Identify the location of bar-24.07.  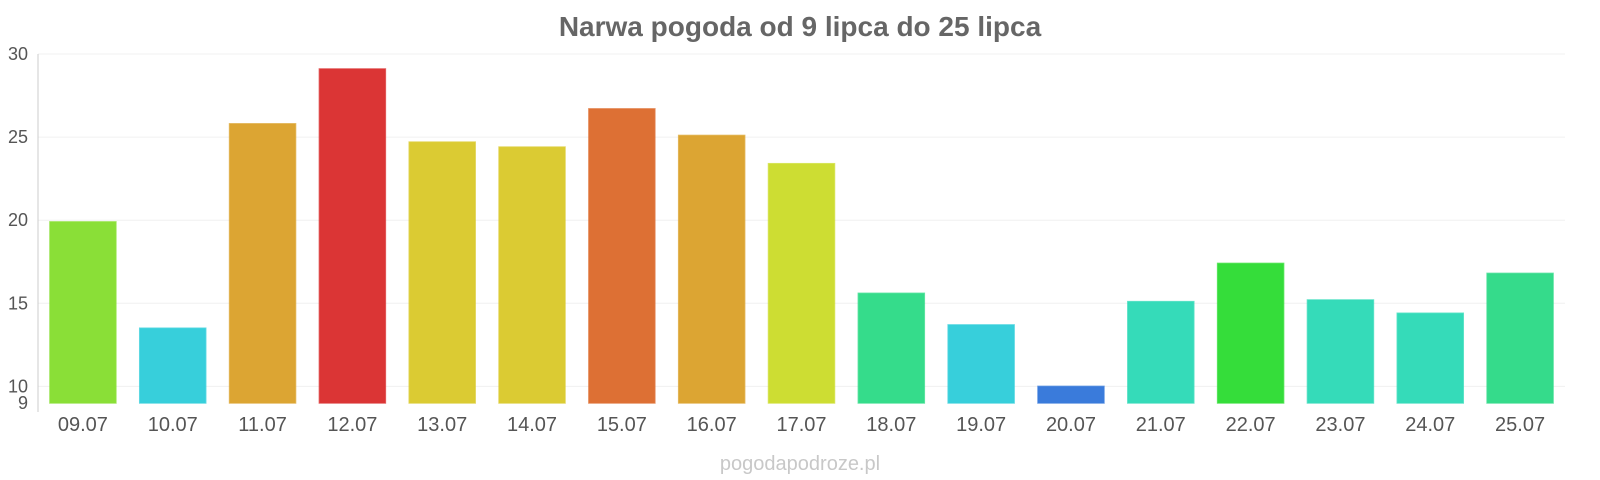
(1430, 358).